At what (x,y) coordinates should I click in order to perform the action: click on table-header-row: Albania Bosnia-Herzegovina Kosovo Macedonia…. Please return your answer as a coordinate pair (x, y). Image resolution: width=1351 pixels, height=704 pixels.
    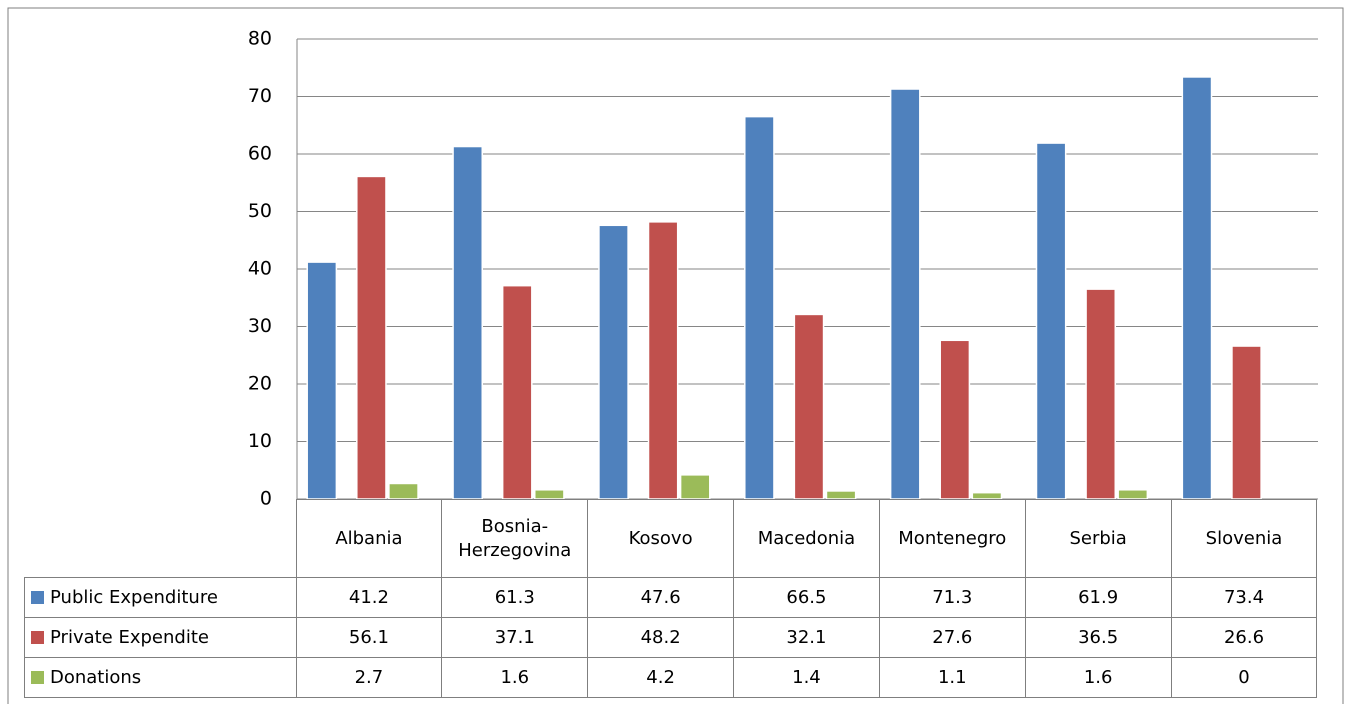
    Looking at the image, I should click on (671, 538).